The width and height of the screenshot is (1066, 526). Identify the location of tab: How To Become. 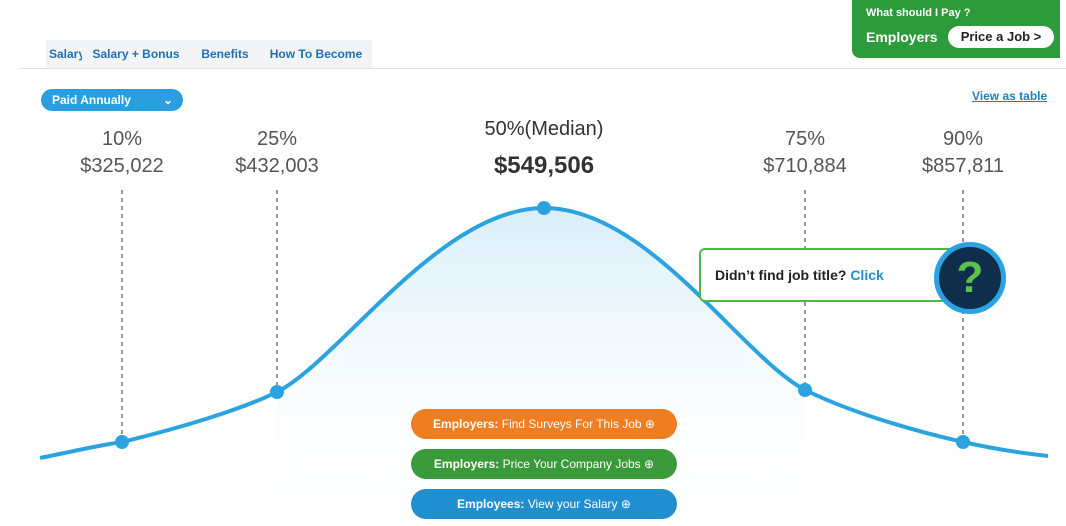
(316, 54).